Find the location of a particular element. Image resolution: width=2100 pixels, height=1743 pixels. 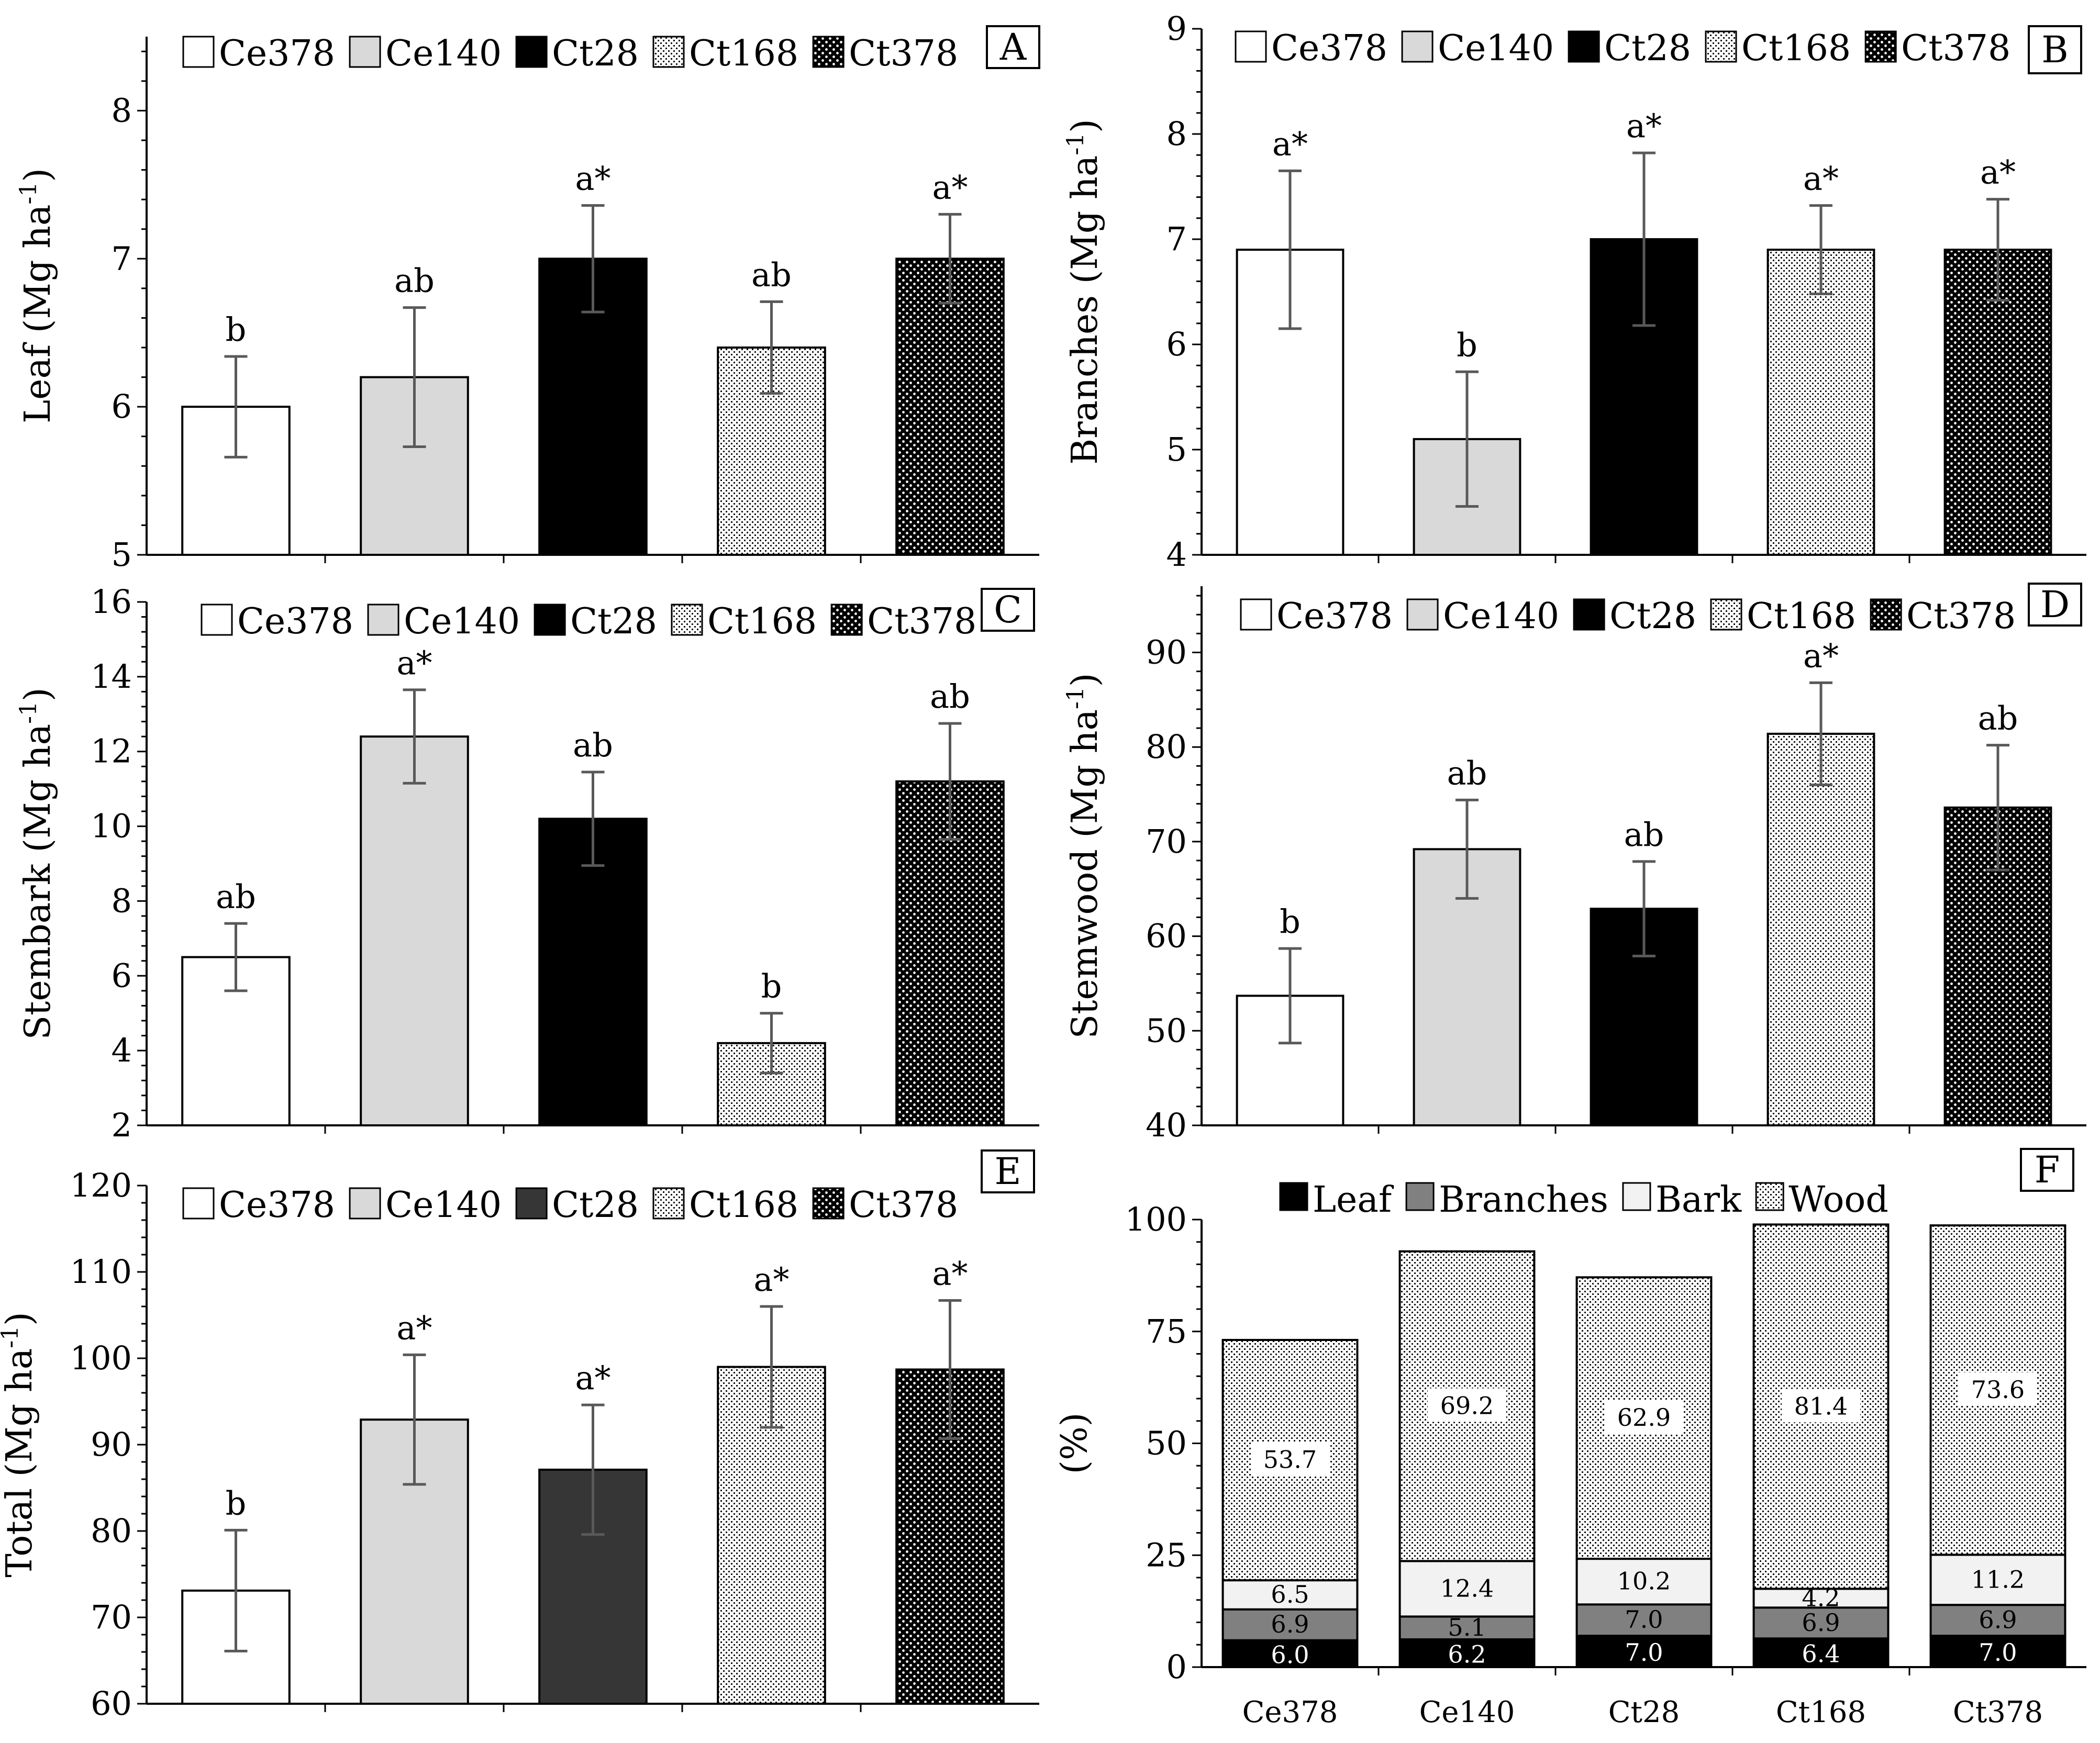

value-label: 62.9 is located at coordinates (1644, 1417).